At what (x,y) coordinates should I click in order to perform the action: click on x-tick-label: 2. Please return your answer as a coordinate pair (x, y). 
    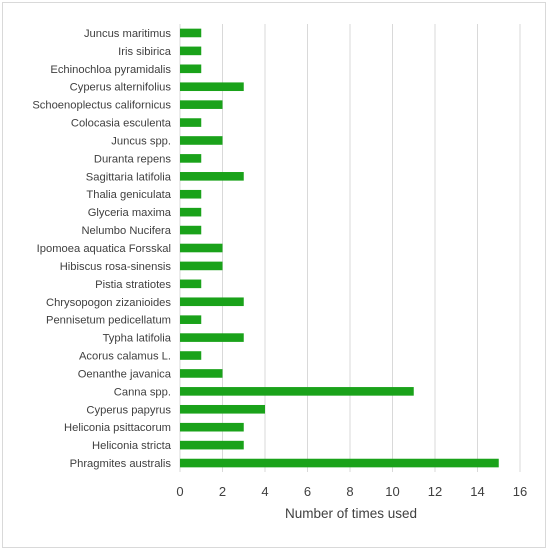
    Looking at the image, I should click on (222, 491).